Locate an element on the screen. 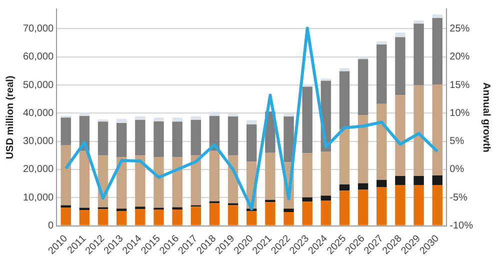 This screenshot has width=500, height=260. y-tick-label: 10,000 is located at coordinates (38, 198).